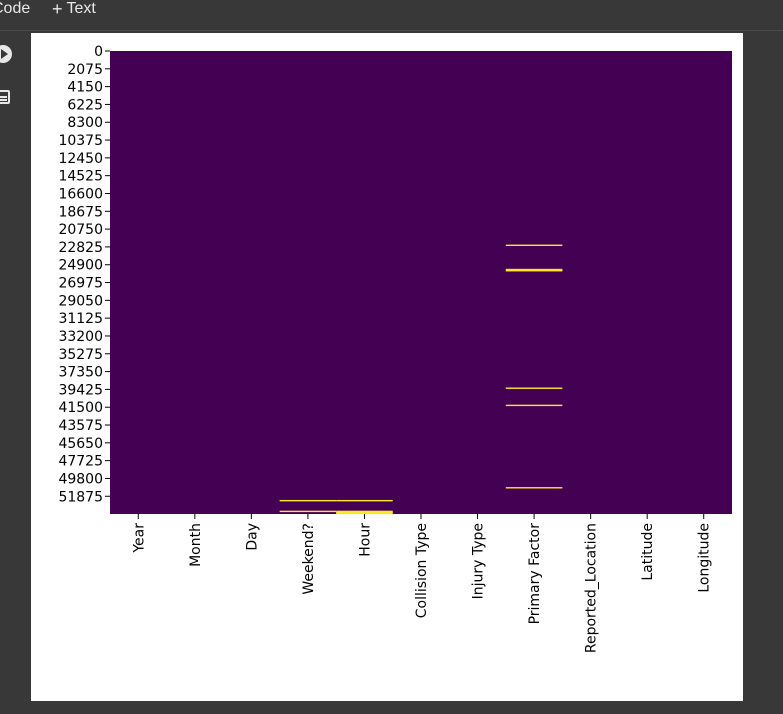  Describe the element at coordinates (85, 105) in the screenshot. I see `y-tick-label: 6225` at that location.